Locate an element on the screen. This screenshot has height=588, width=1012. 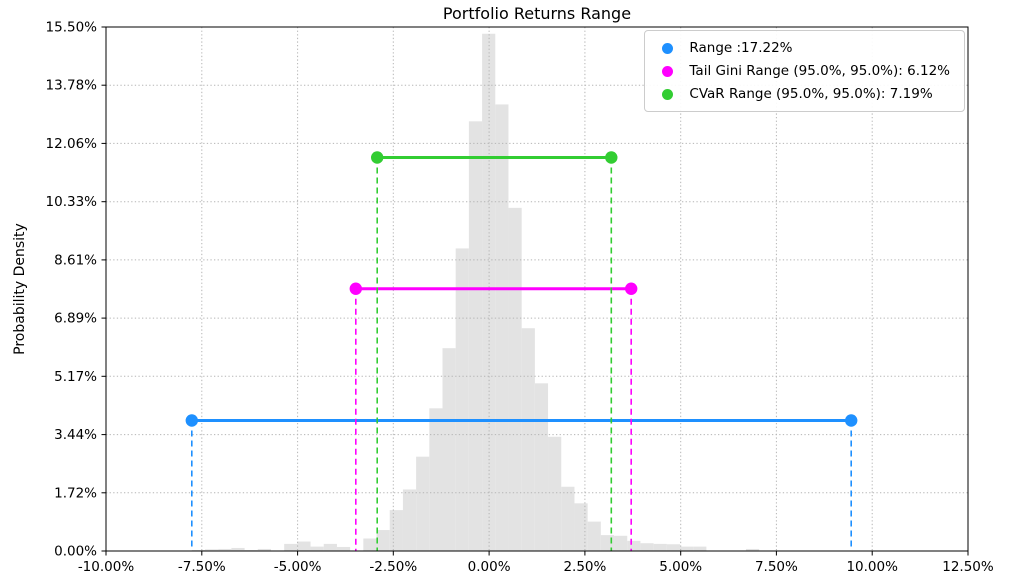
legend-marker-range-icon is located at coordinates (668, 48).